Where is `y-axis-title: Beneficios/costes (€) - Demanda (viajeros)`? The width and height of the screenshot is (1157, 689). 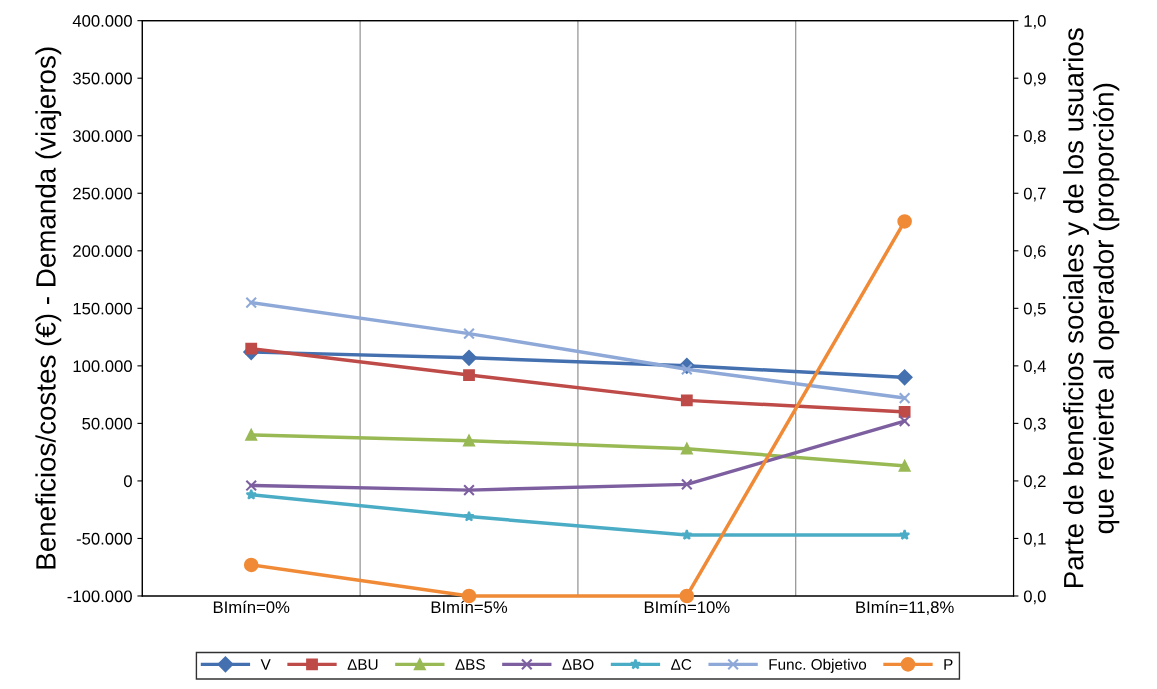 y-axis-title: Beneficios/costes (€) - Demanda (viajeros) is located at coordinates (48, 308).